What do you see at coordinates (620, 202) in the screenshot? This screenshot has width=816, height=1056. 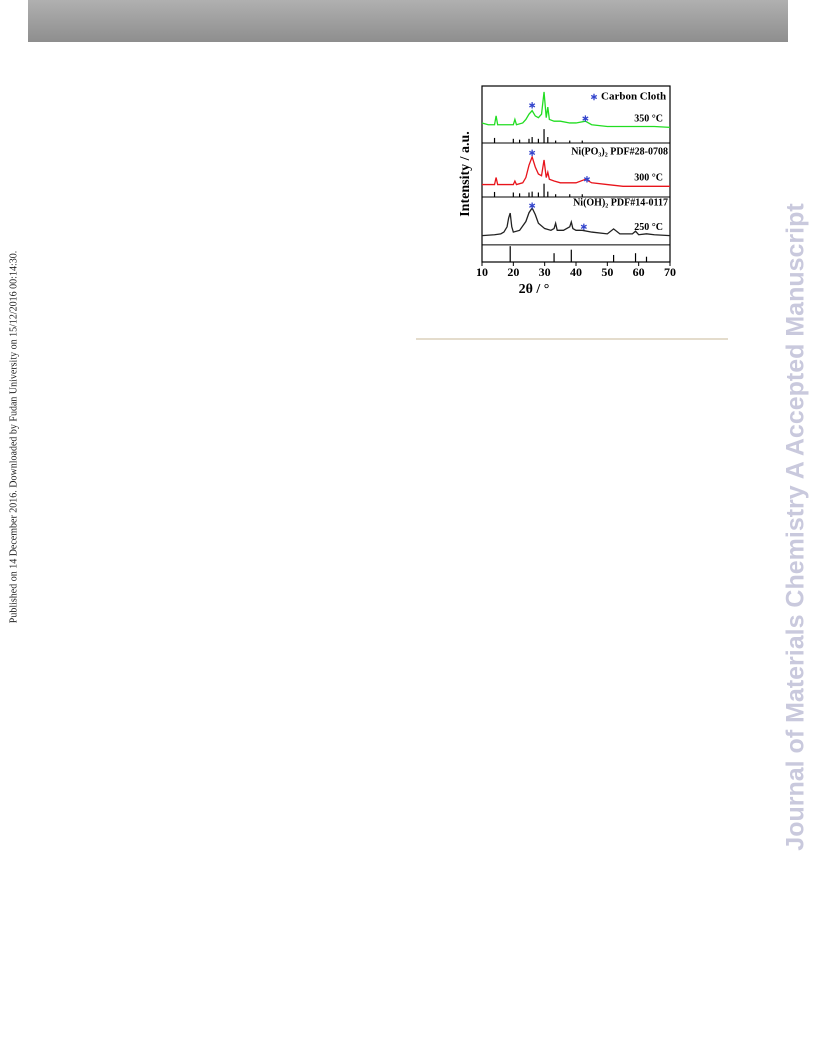 I see `reference-label: Ni(OH)₂ PDF#14-0117` at bounding box center [620, 202].